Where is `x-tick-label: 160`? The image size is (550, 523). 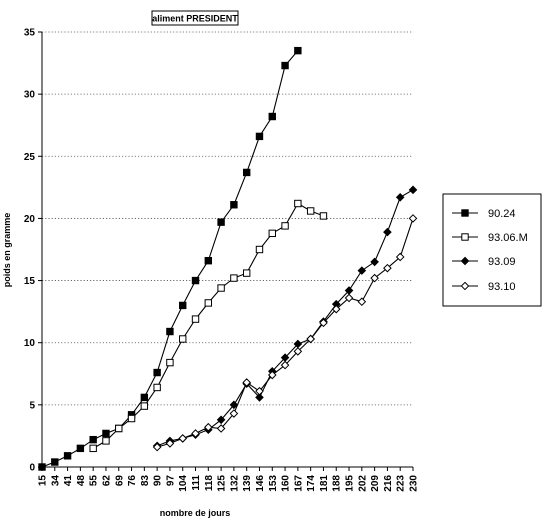
x-tick-label: 160 is located at coordinates (286, 483).